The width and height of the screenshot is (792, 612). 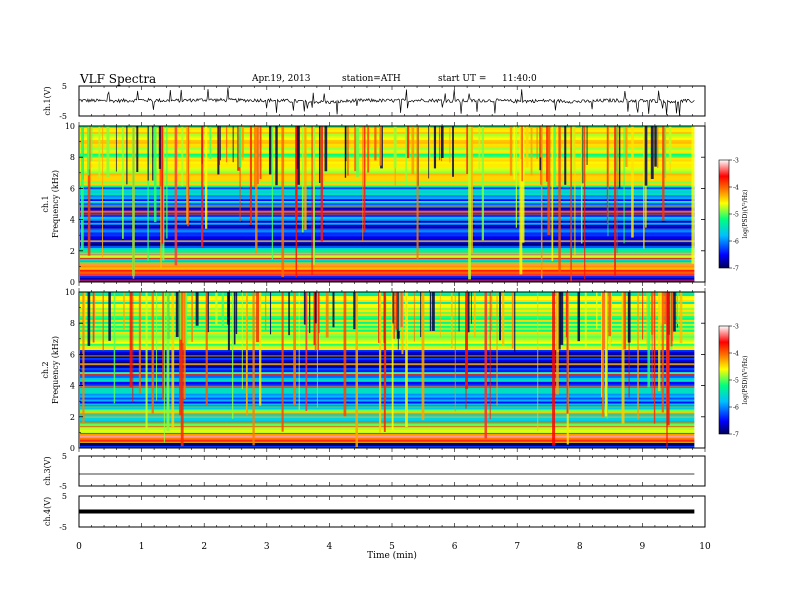 I want to click on colorbar-tick-label: -4, so click(x=736, y=188).